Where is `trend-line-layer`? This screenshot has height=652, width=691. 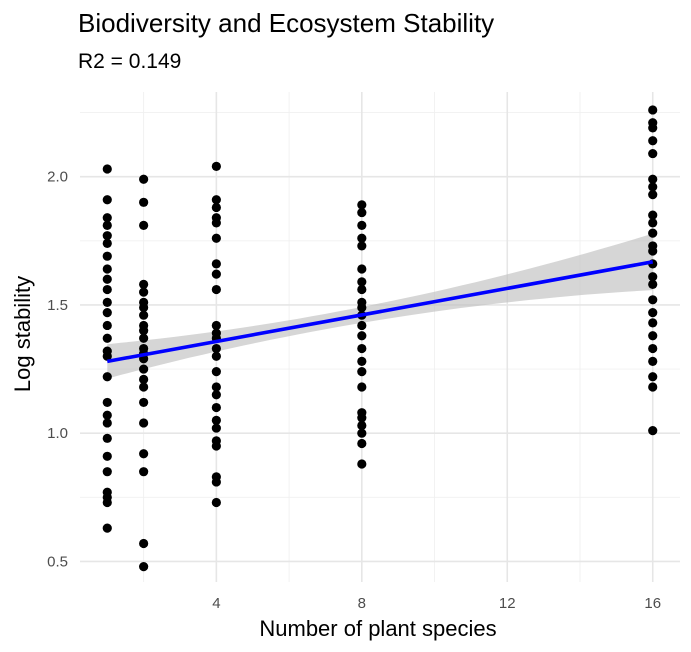
trend-line-layer is located at coordinates (380, 312).